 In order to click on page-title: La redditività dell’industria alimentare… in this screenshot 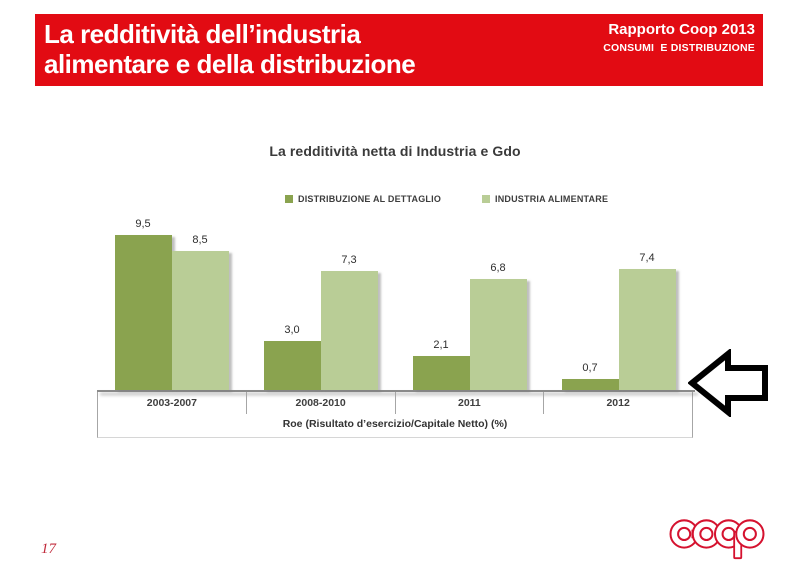, I will do `click(230, 49)`.